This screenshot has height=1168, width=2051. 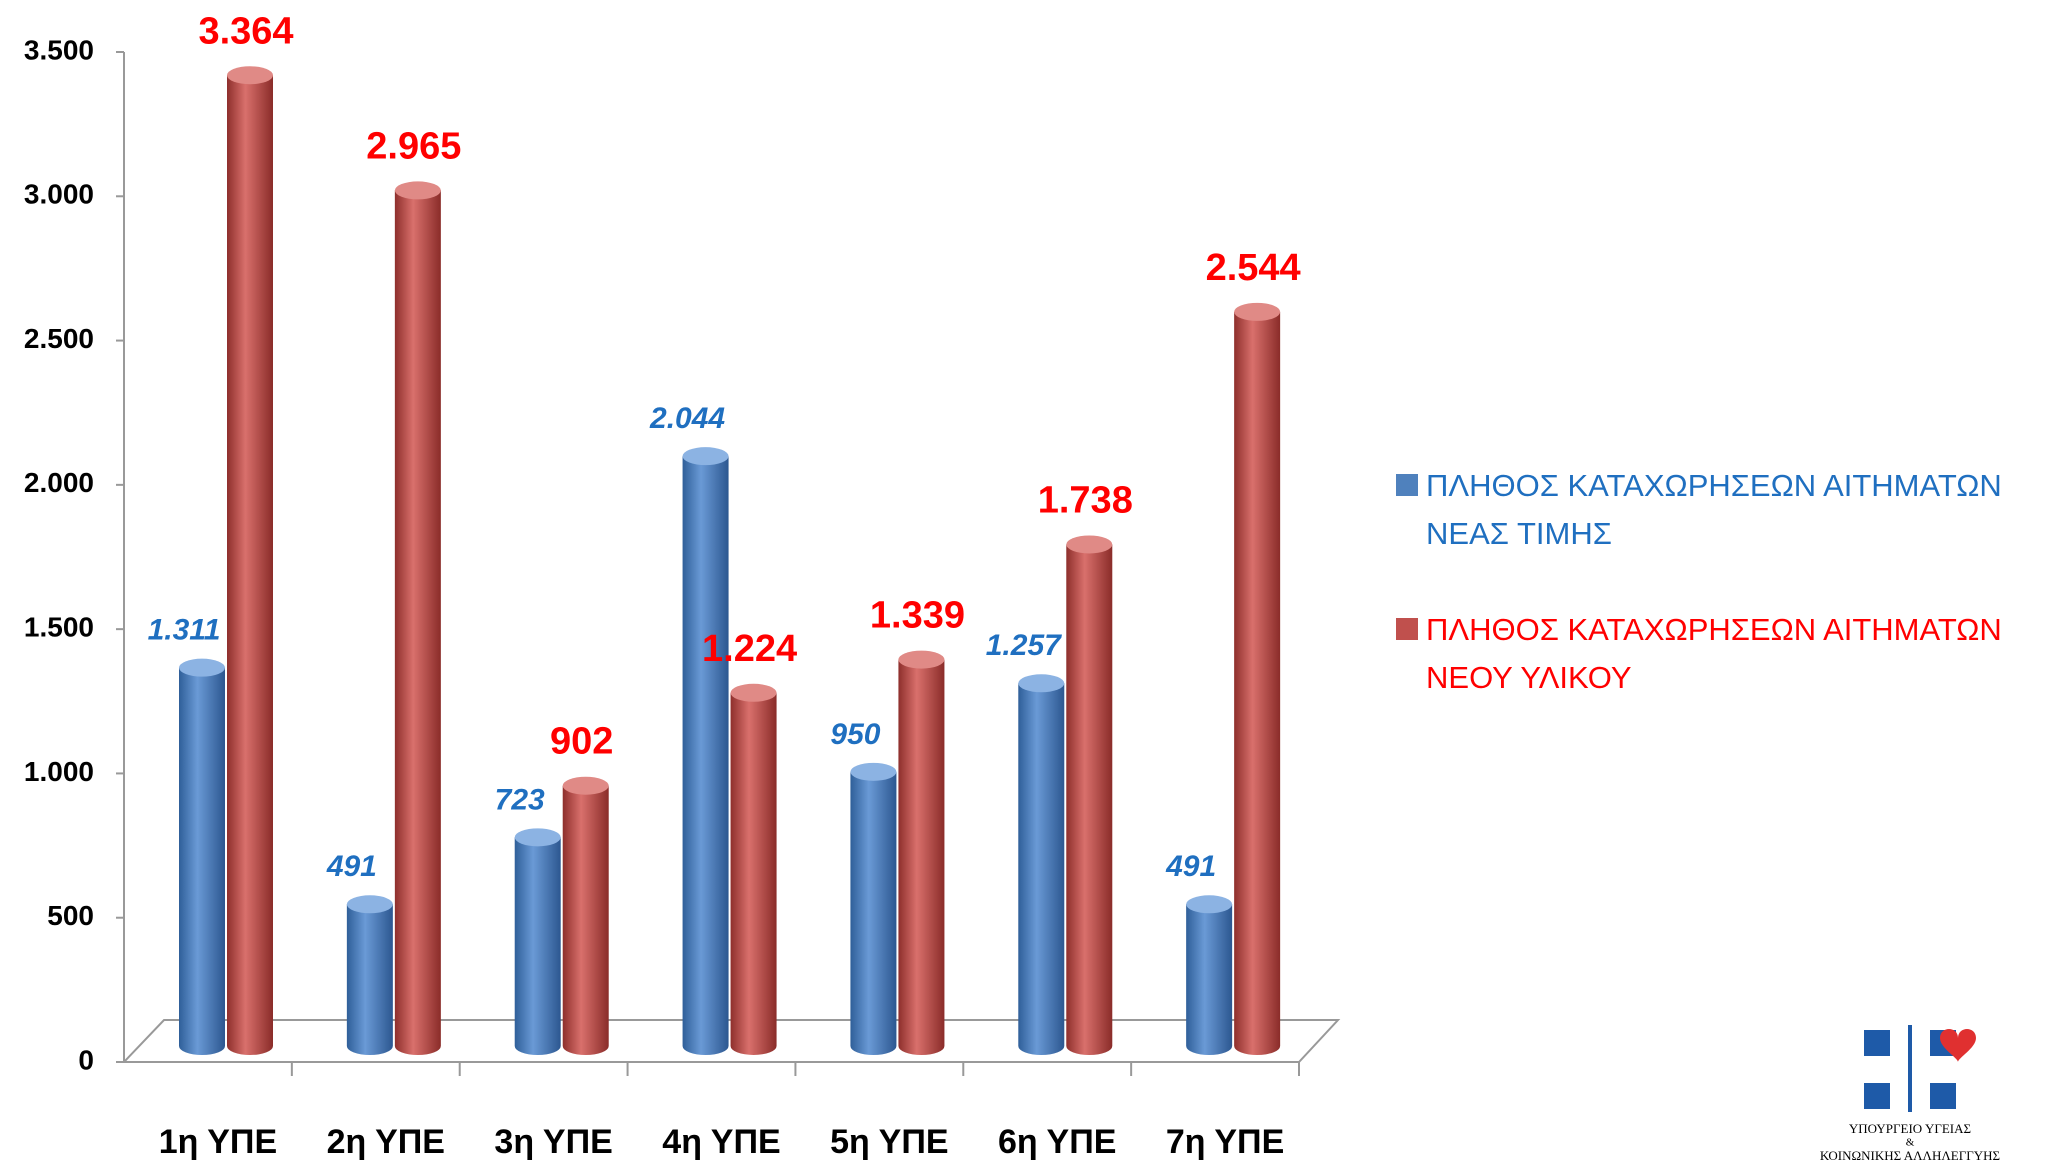 I want to click on data-label: 1.311, so click(x=184, y=630).